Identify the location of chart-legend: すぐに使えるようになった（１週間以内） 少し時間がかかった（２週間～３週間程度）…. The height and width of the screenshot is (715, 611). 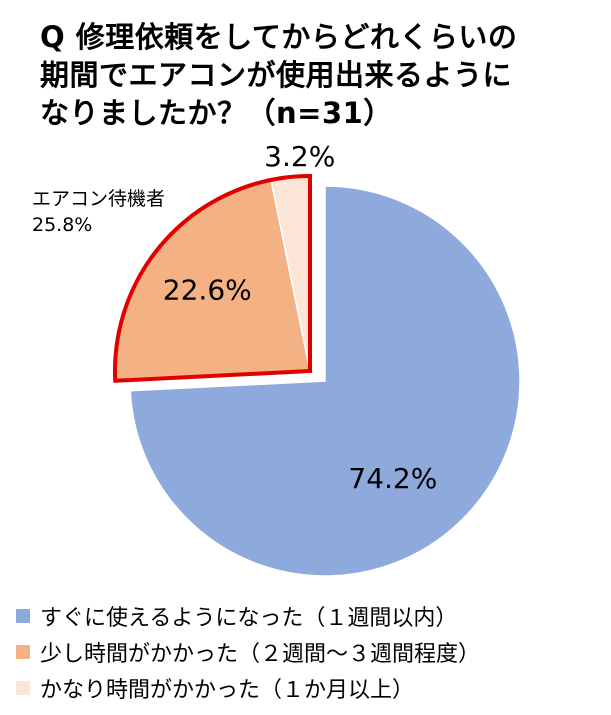
(311, 652).